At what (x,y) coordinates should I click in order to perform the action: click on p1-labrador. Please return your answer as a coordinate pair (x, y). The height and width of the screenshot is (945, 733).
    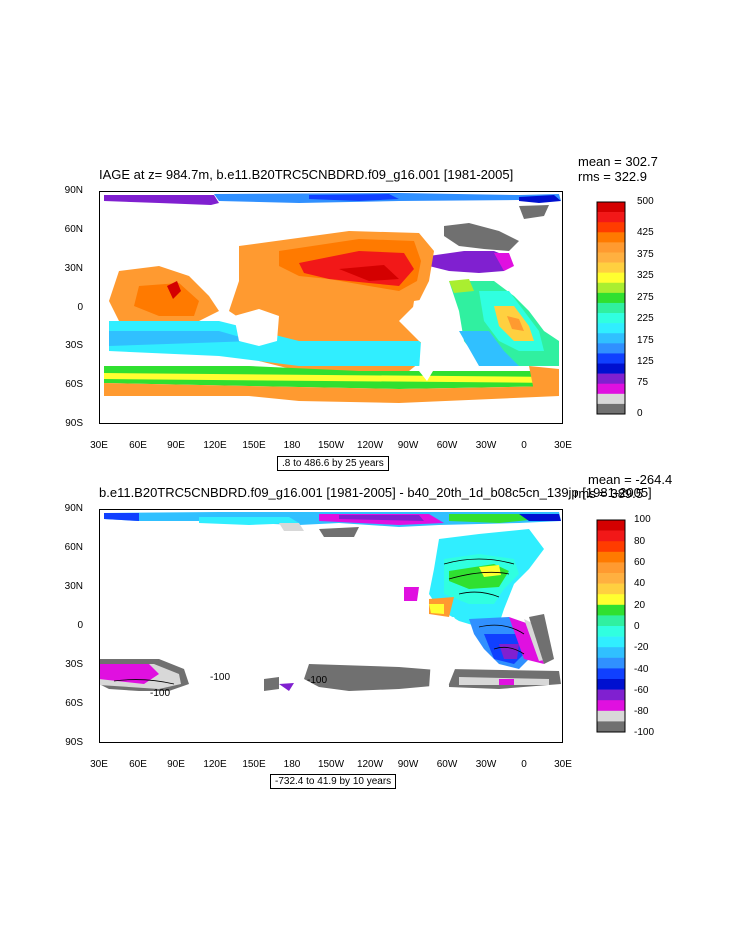
    Looking at the image, I should click on (469, 262).